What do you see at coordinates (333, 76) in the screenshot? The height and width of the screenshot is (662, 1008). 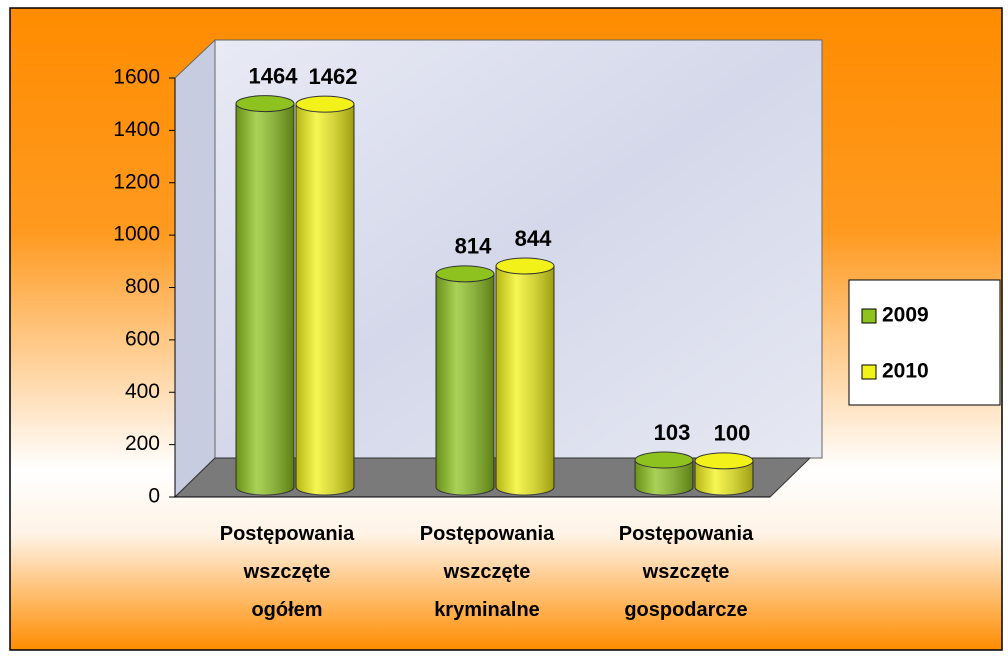 I see `data-label: 1462` at bounding box center [333, 76].